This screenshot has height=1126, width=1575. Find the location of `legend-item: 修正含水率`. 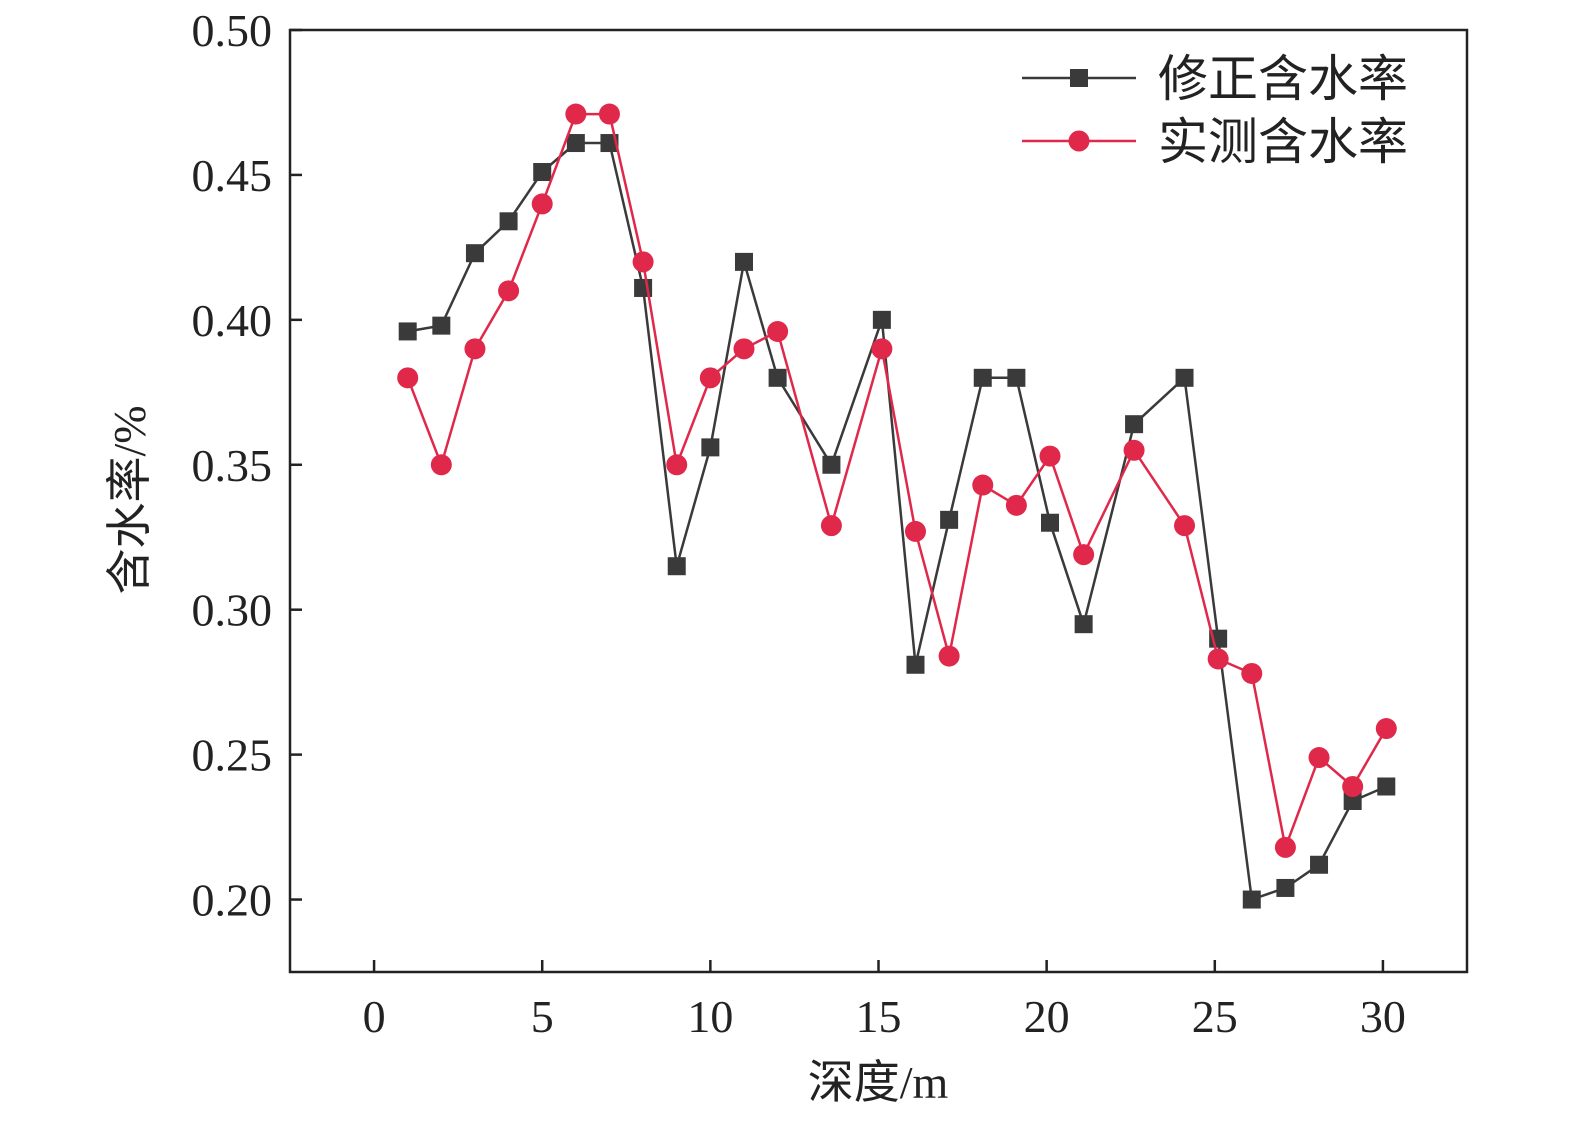

legend-item: 修正含水率 is located at coordinates (1215, 79).